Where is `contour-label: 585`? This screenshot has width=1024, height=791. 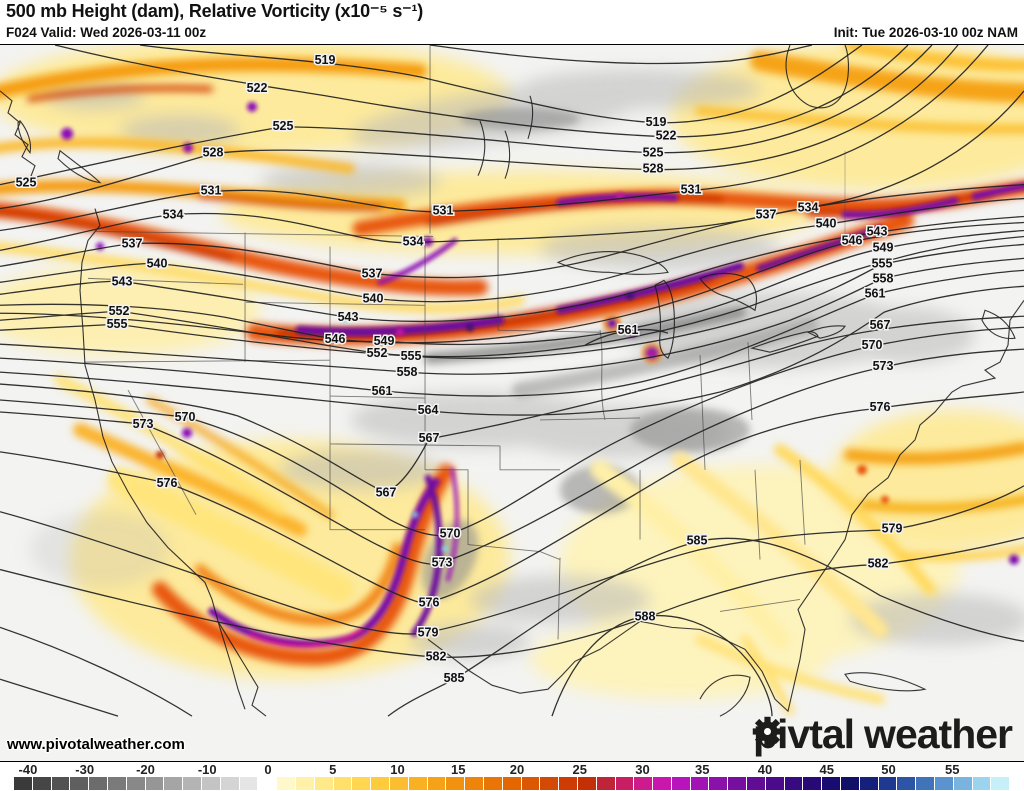
contour-label: 585 is located at coordinates (697, 541).